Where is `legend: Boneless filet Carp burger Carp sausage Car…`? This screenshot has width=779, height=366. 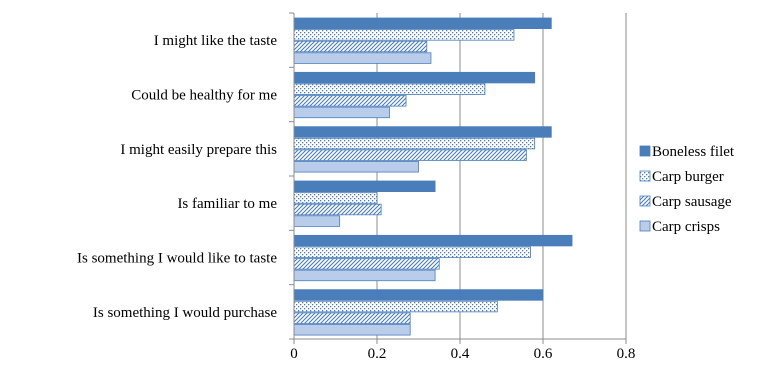
legend: Boneless filet Carp burger Carp sausage Car… is located at coordinates (687, 189).